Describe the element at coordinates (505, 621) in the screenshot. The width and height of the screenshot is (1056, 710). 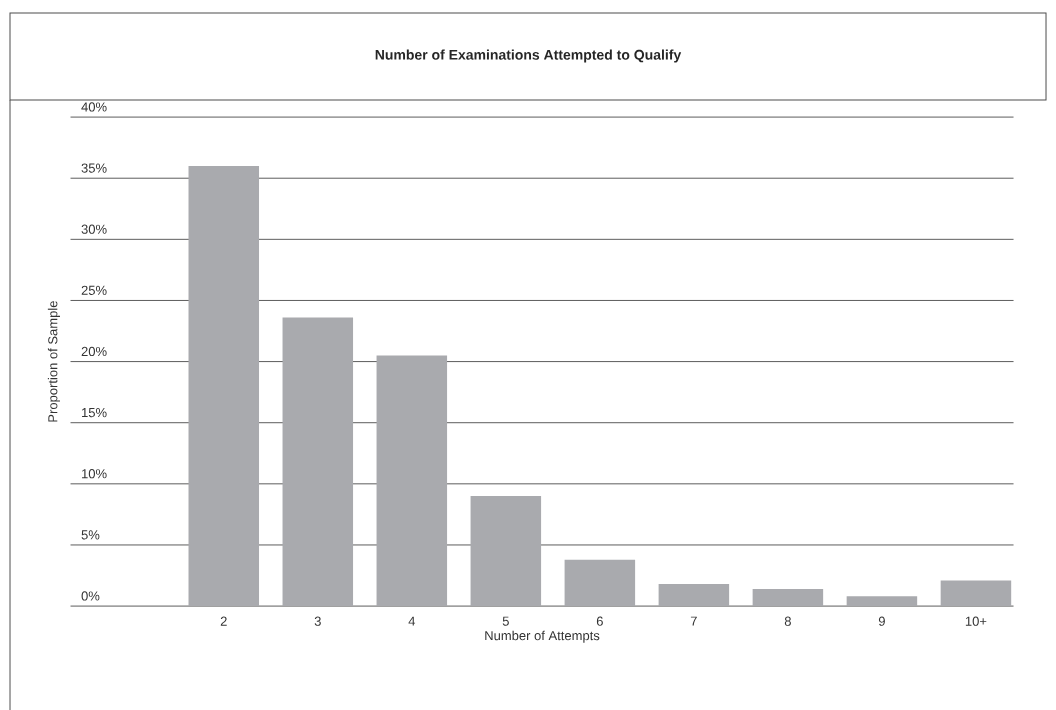
I see `x-tick-label: 5` at that location.